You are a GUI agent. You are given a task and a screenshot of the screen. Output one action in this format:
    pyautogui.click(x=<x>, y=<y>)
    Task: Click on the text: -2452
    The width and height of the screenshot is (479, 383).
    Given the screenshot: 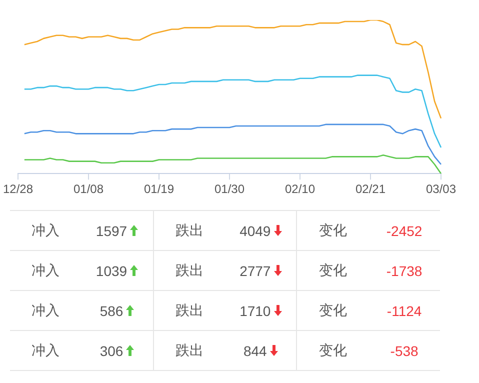 What is the action you would take?
    pyautogui.click(x=404, y=230)
    